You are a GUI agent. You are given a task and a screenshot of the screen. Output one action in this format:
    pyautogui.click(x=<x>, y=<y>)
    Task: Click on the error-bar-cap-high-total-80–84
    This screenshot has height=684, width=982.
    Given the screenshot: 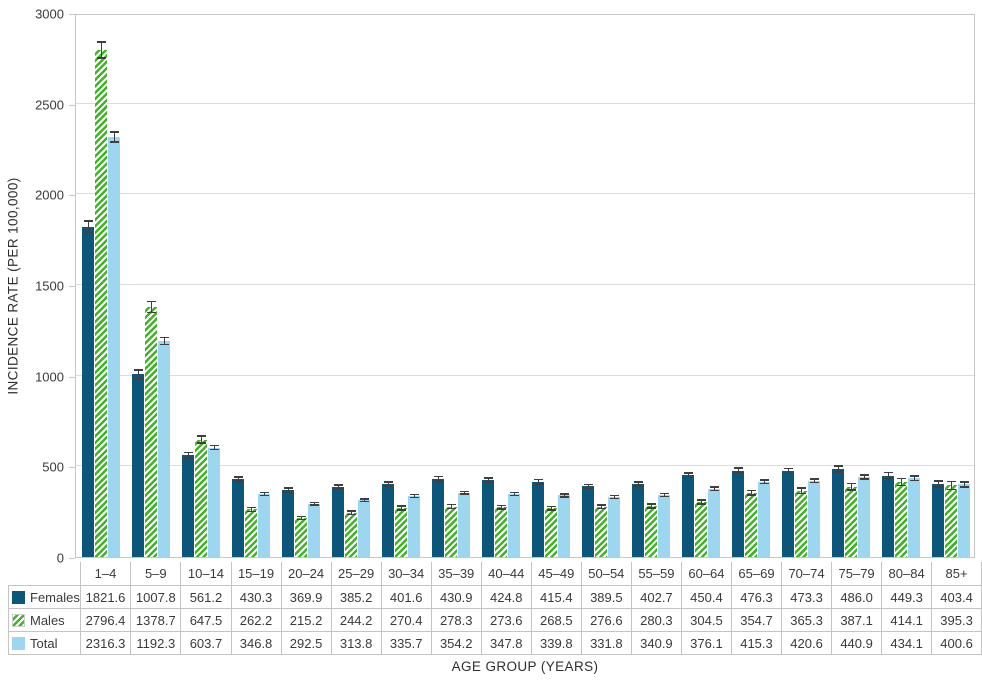 What is the action you would take?
    pyautogui.click(x=914, y=476)
    